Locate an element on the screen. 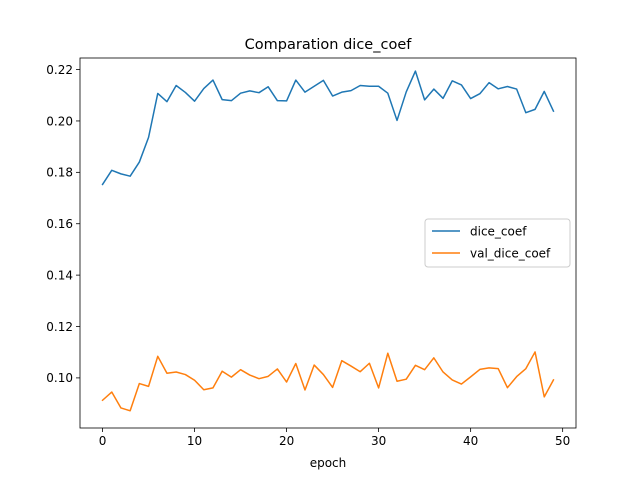 This screenshot has width=640, height=480. legend: dice_coef val_dice_coef is located at coordinates (497, 243).